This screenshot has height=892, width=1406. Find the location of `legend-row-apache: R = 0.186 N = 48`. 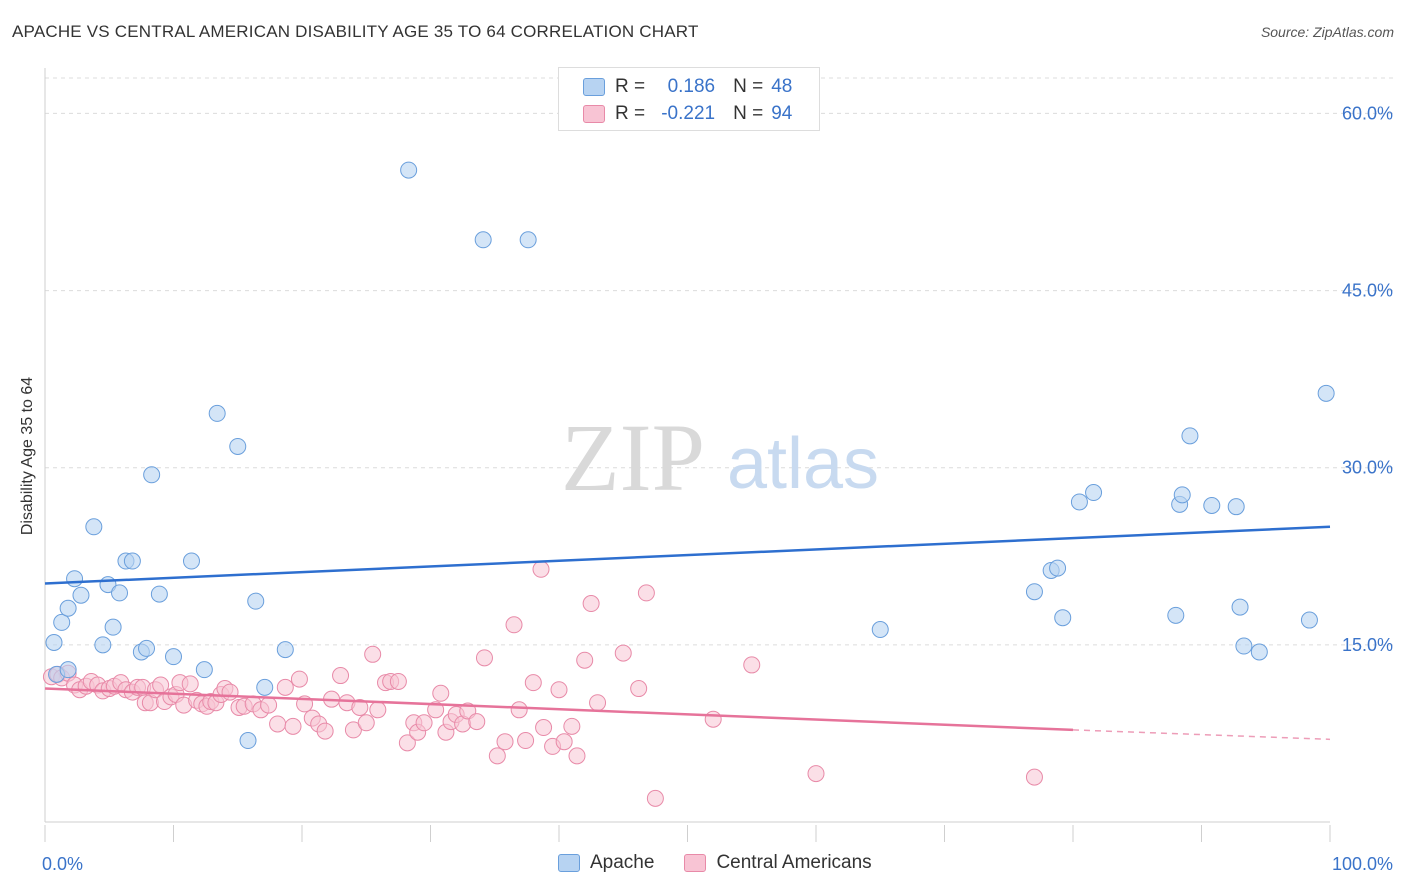

legend-row-apache: R = 0.186 N = 48 is located at coordinates (687, 87).